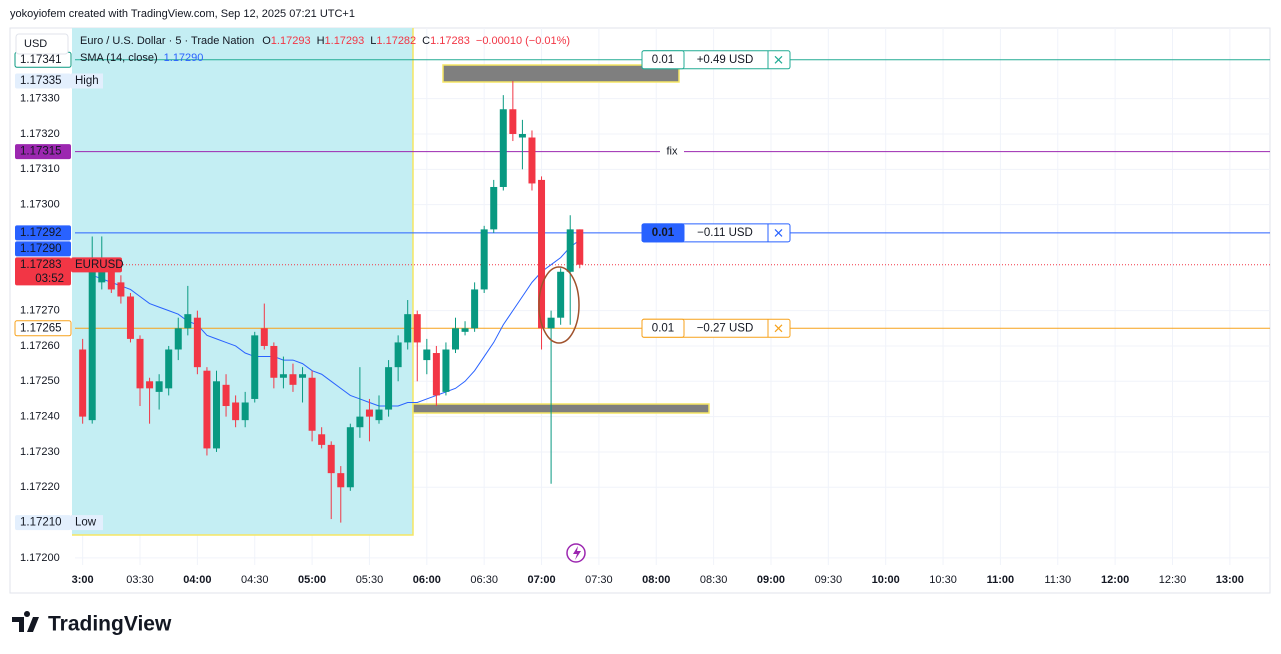  Describe the element at coordinates (40, 205) in the screenshot. I see `y-tick-label: 1.17300` at that location.